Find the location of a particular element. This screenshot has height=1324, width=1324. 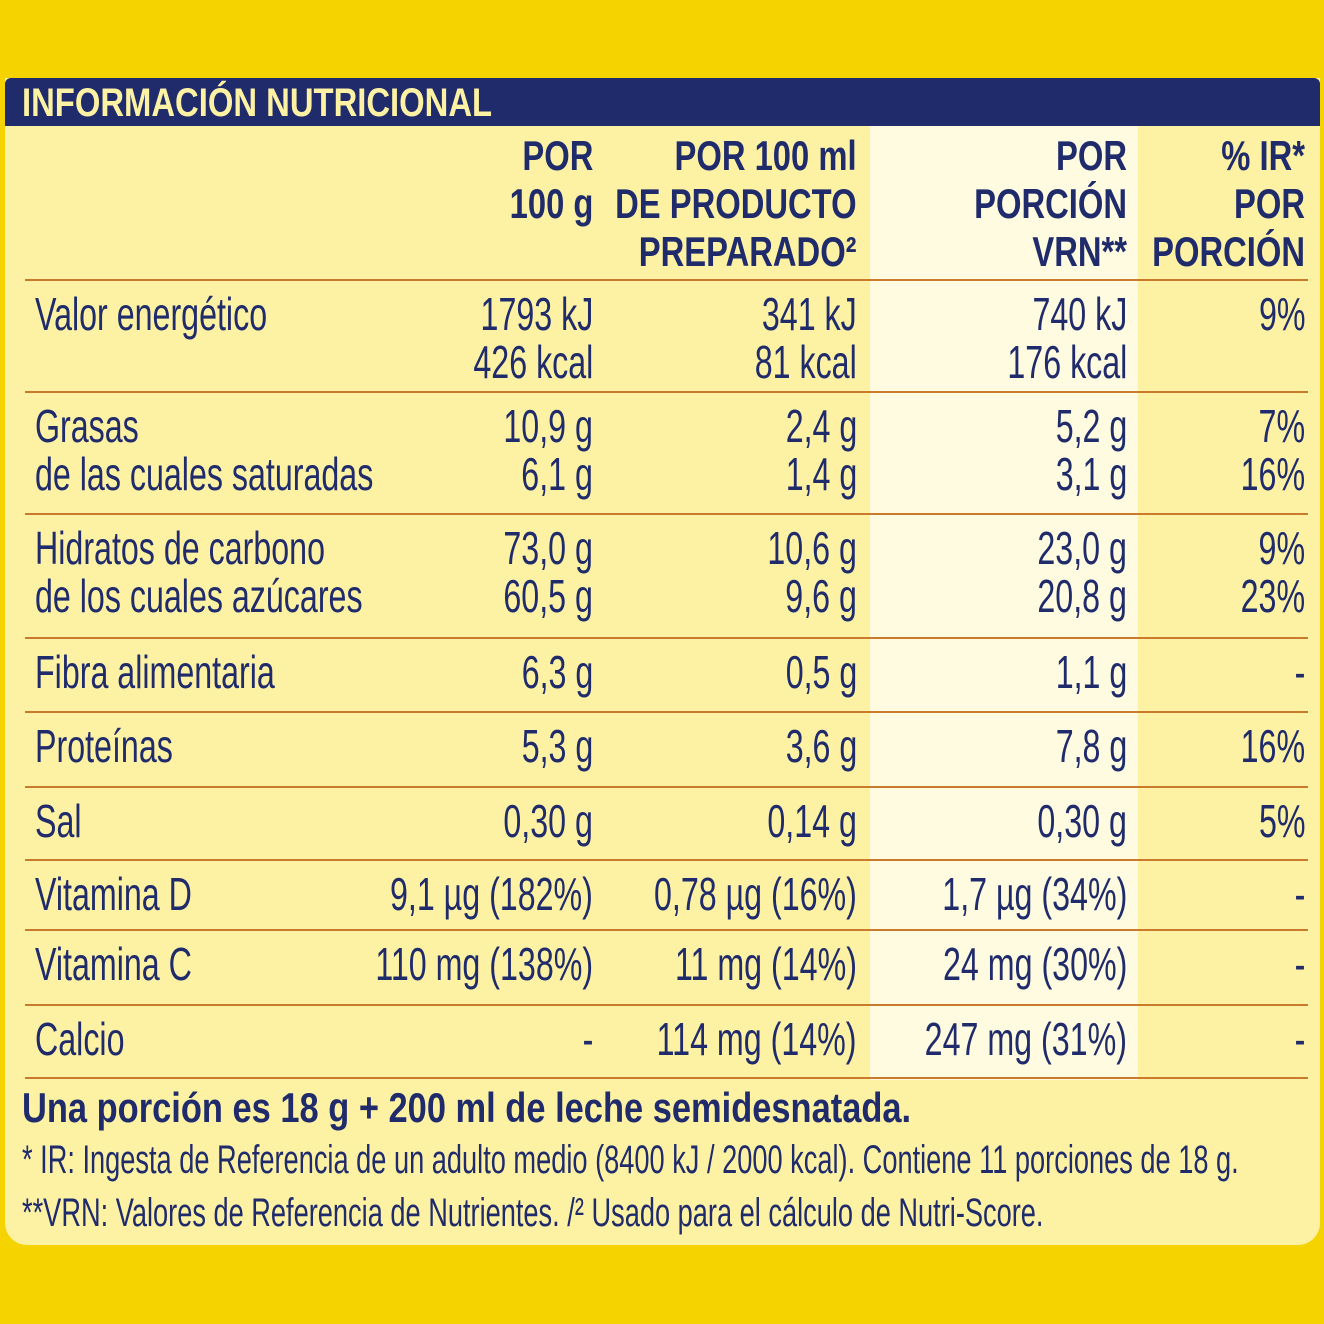

column-header: POR 100 ml DE PRODUCTO PREPARADO² is located at coordinates (736, 204).